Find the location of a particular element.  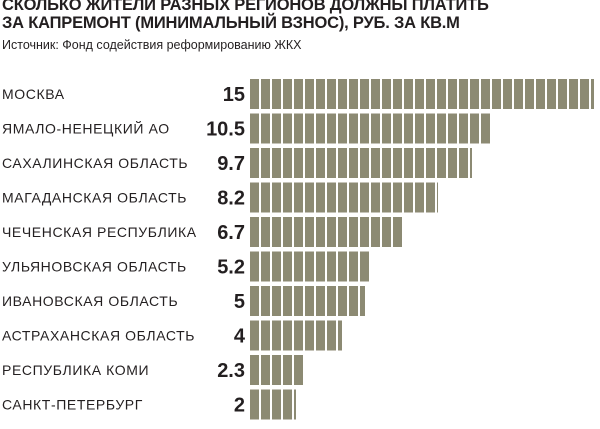

bar-row: МАГАДАНСКАЯ ОБЛАСТЬ 8.2 is located at coordinates (220, 197).